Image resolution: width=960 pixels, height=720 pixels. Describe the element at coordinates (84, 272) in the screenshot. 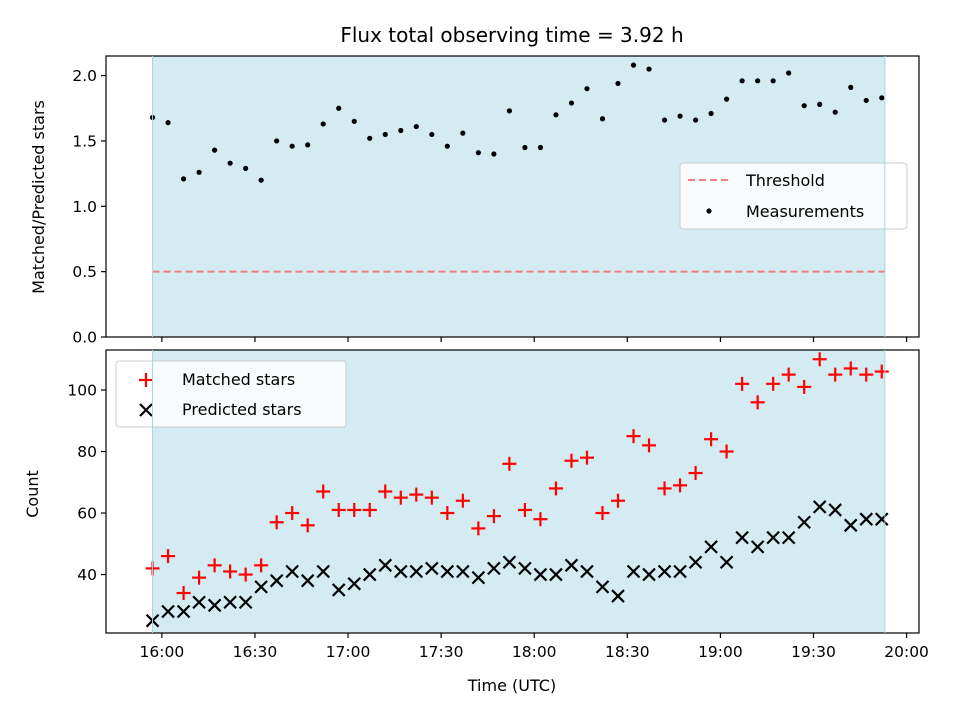

I see `y-tick-label: 0.5` at that location.